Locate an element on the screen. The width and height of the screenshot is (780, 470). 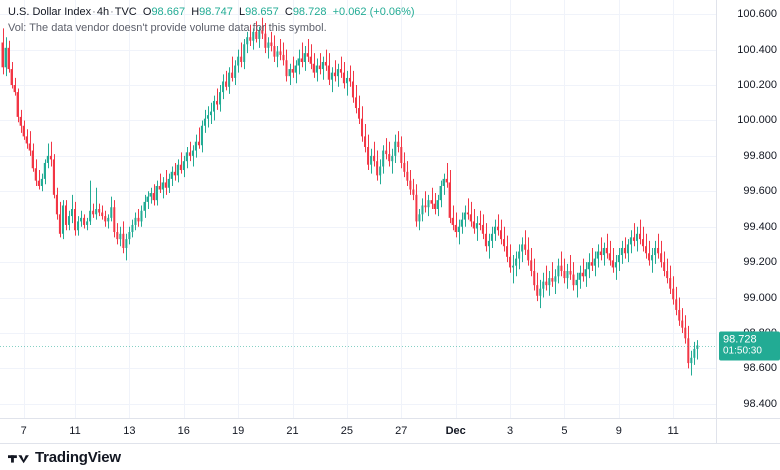
time-tick: 3 is located at coordinates (510, 431).